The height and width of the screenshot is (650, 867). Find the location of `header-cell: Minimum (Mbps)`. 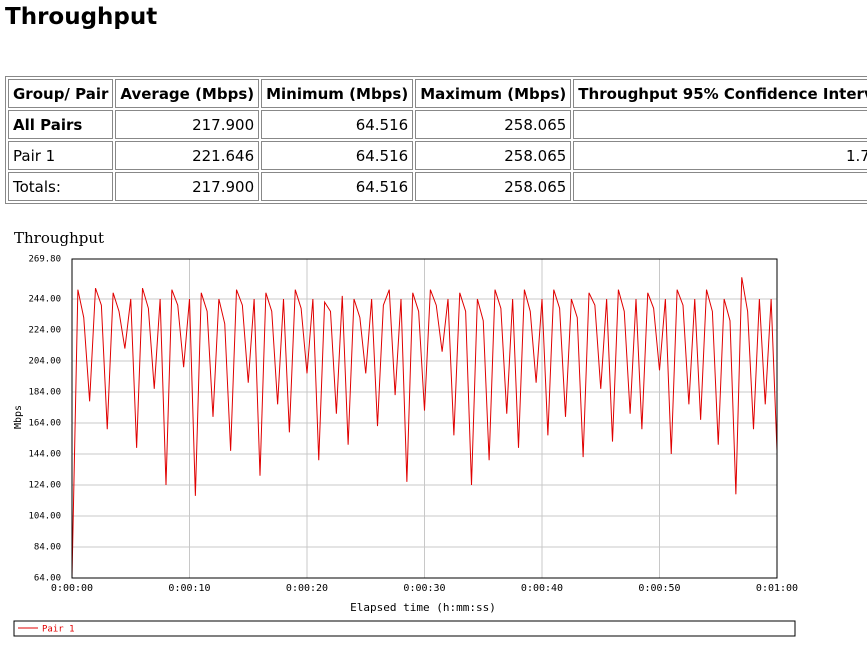

header-cell: Minimum (Mbps) is located at coordinates (337, 93).